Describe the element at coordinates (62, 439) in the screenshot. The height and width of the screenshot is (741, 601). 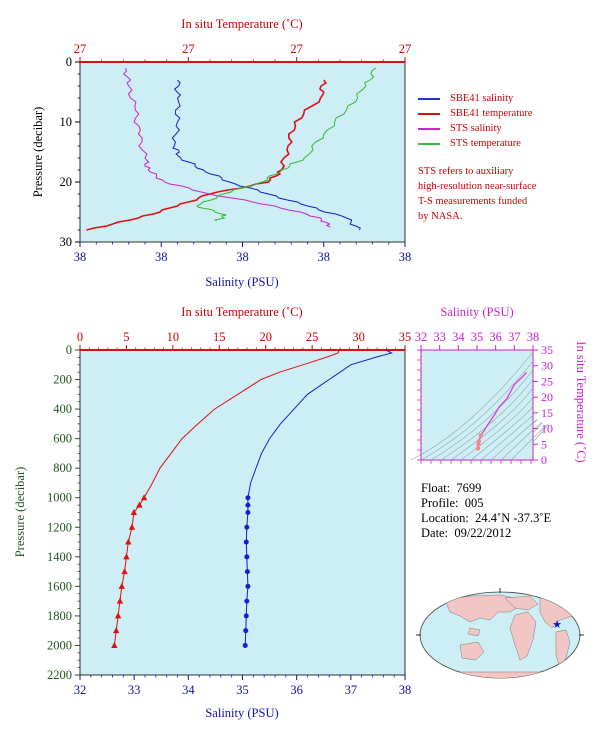
I see `main-pressure-tick-label: 600` at that location.